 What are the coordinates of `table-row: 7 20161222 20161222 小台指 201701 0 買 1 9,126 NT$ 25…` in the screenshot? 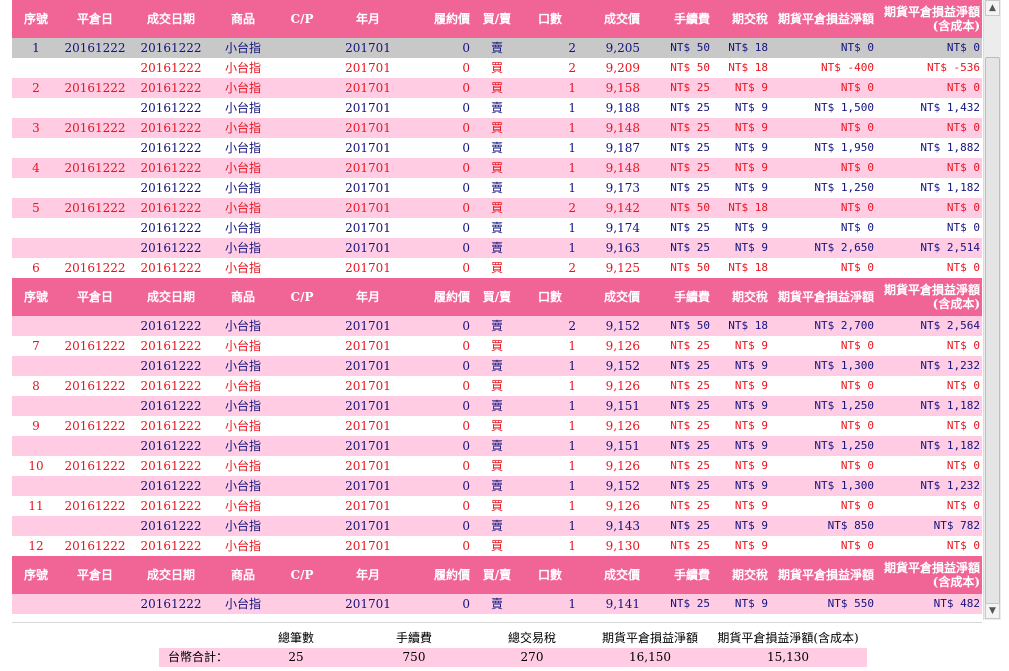 It's located at (497, 346).